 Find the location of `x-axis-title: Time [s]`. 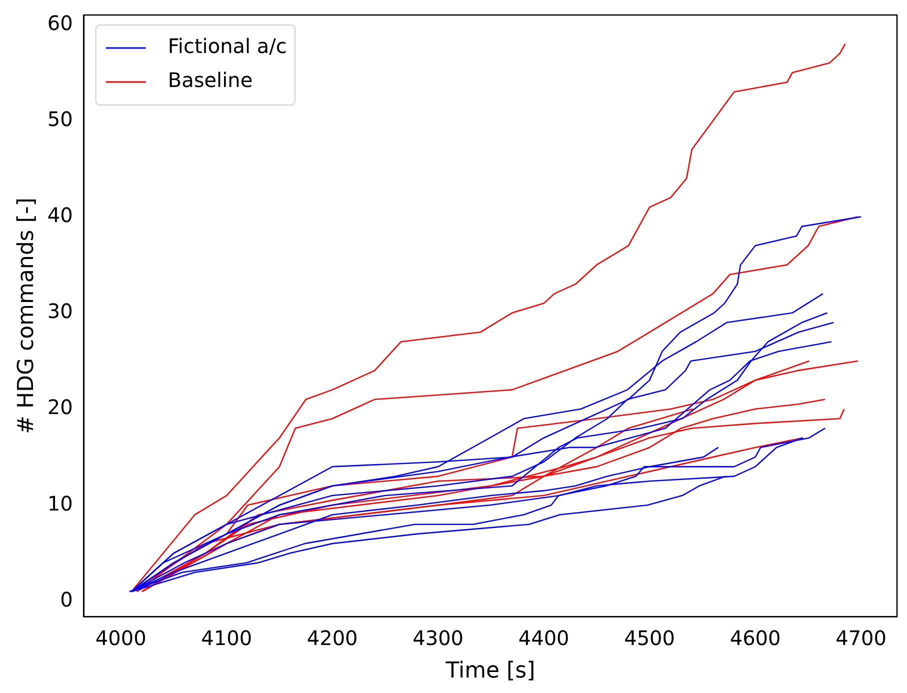

x-axis-title: Time [s] is located at coordinates (490, 671).